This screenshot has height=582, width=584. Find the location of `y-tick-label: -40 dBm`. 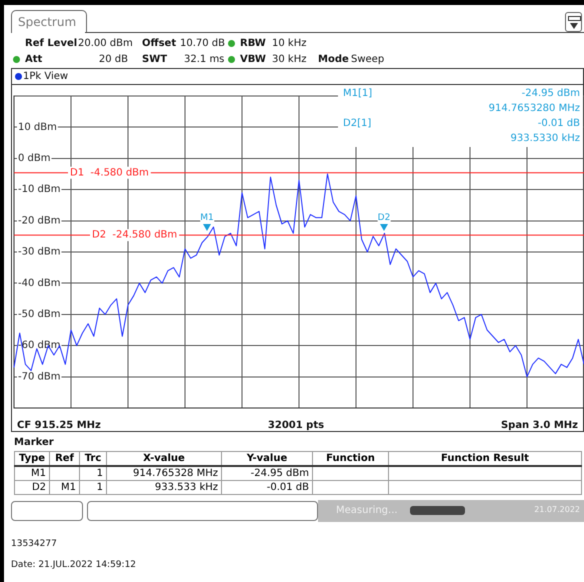

y-tick-label: -40 dBm is located at coordinates (39, 283).